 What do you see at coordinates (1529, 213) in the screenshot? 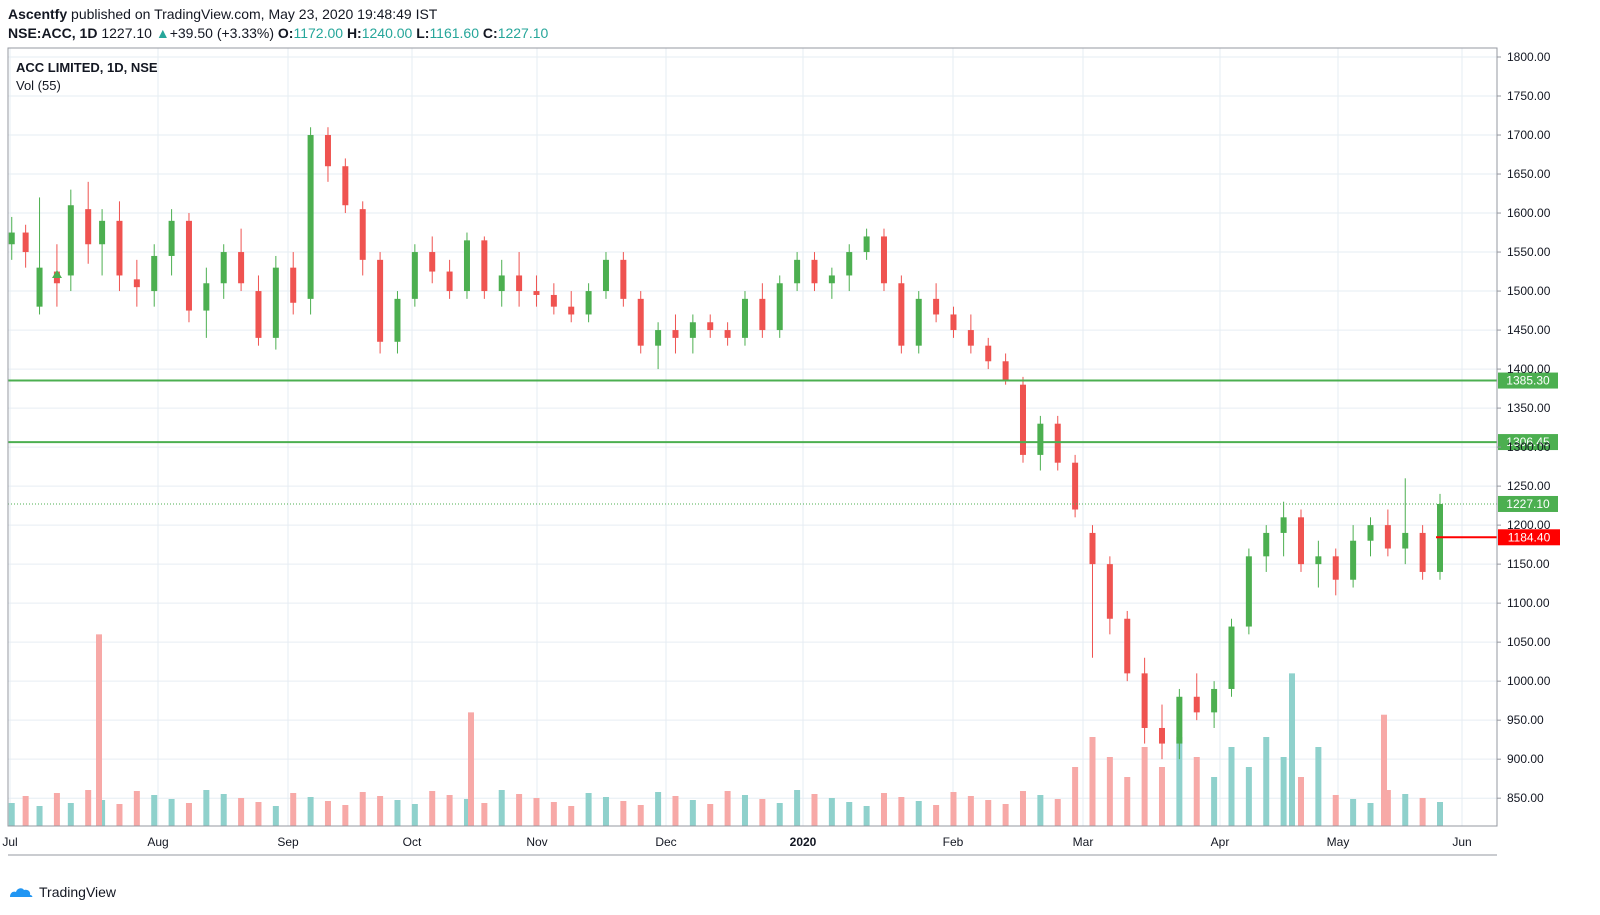
I see `price-tick-label: 1600.00` at bounding box center [1529, 213].